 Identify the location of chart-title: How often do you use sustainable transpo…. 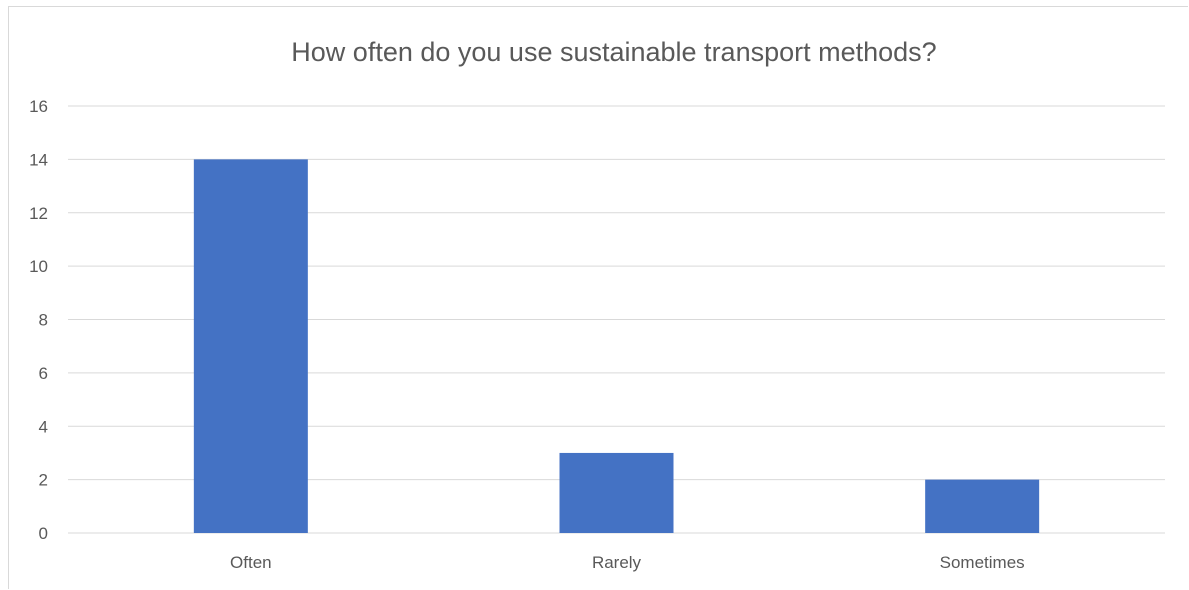
(613, 52).